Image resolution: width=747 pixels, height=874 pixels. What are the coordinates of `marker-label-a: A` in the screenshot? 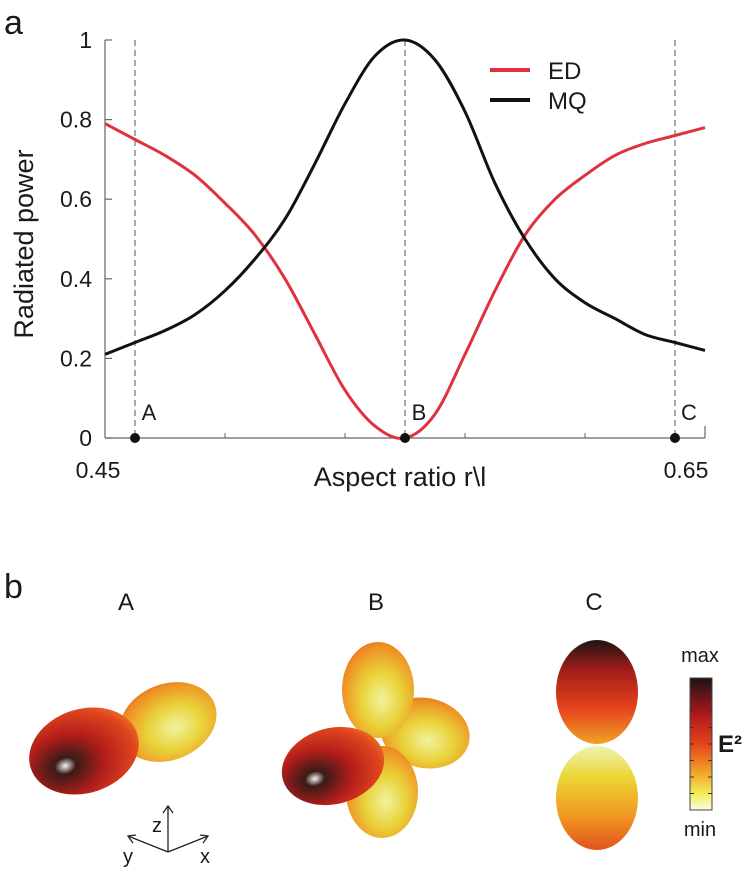 It's located at (149, 412).